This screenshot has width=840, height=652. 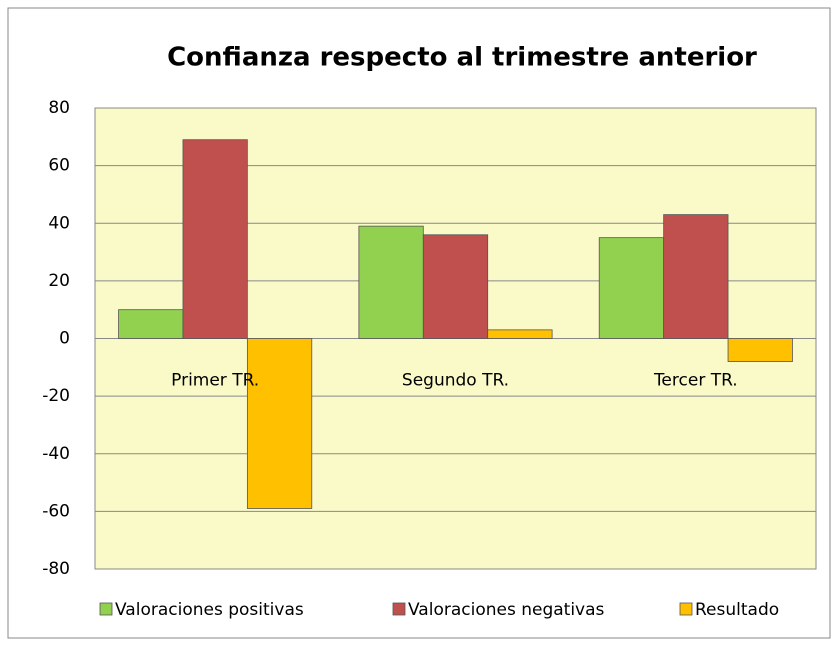 I want to click on legend-label: Resultado, so click(x=737, y=610).